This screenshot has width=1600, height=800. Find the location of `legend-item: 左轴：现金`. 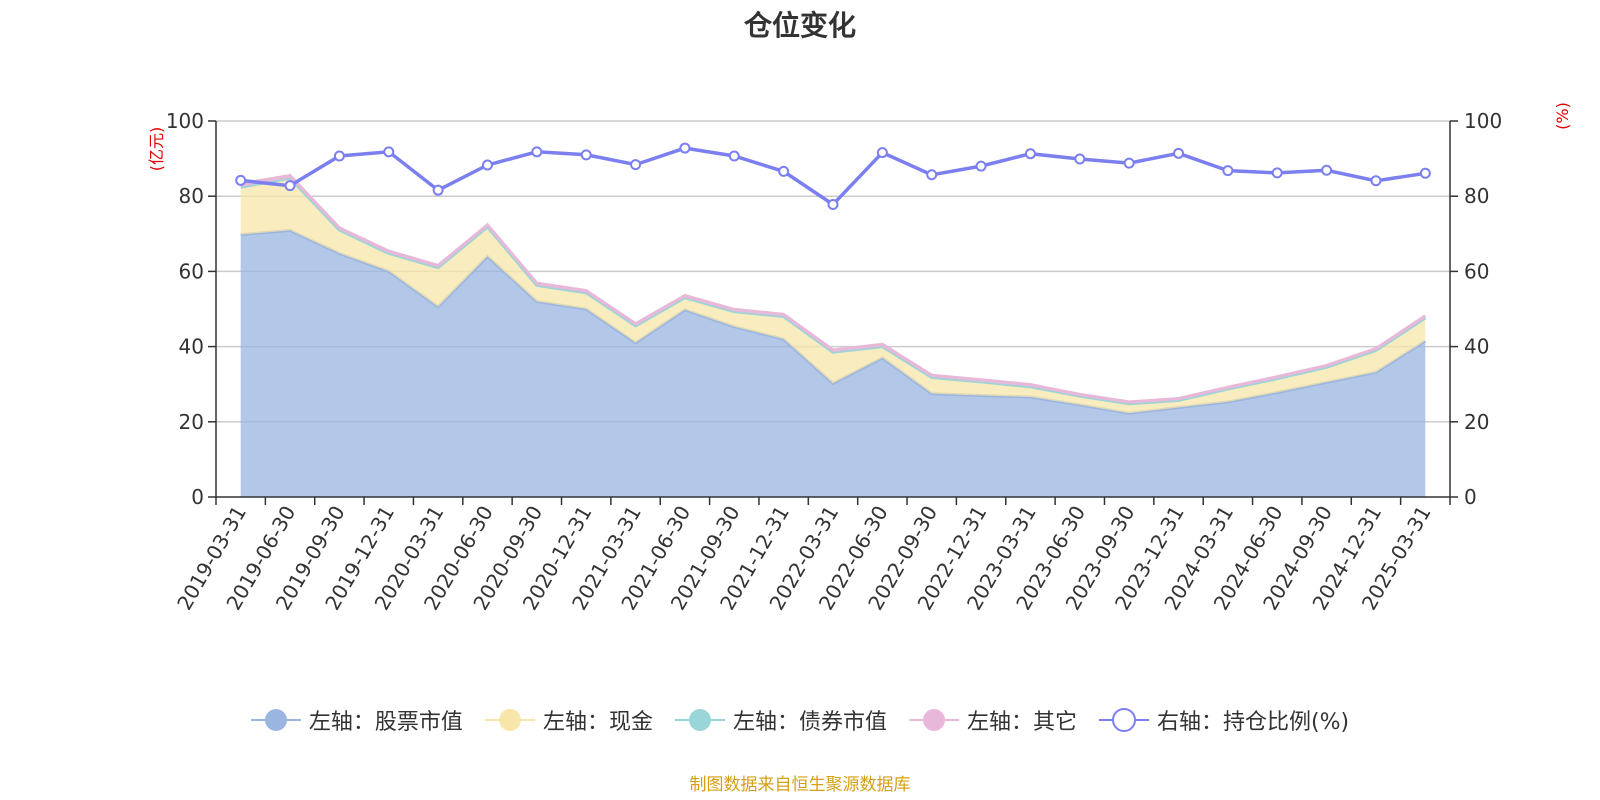

legend-item: 左轴：现金 is located at coordinates (568, 720).